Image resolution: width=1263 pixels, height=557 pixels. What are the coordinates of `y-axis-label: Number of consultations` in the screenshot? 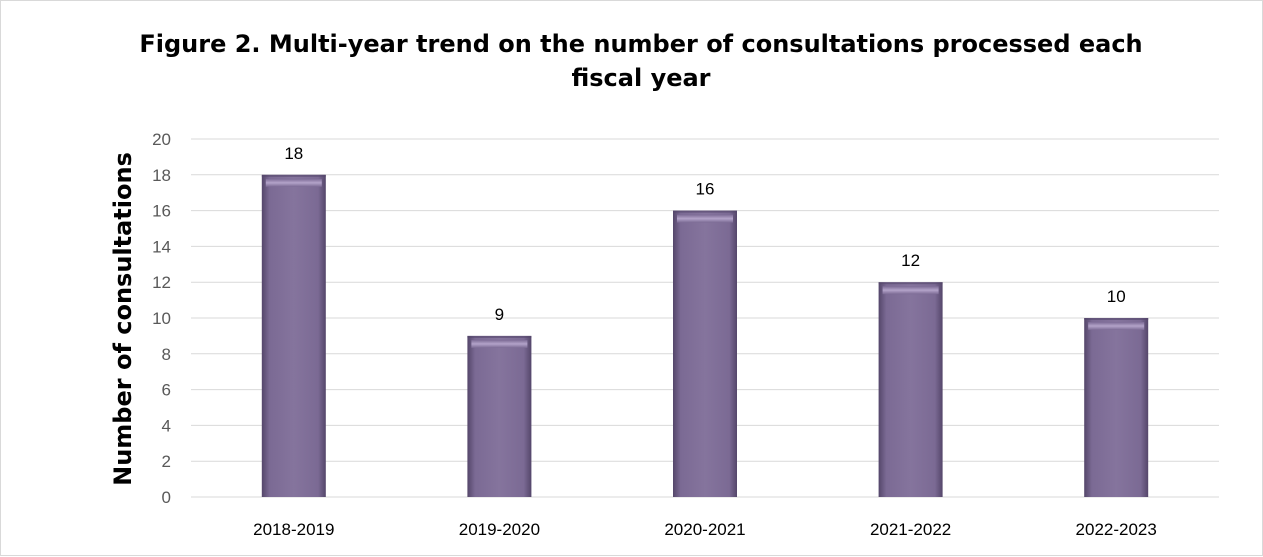 It's located at (123, 319).